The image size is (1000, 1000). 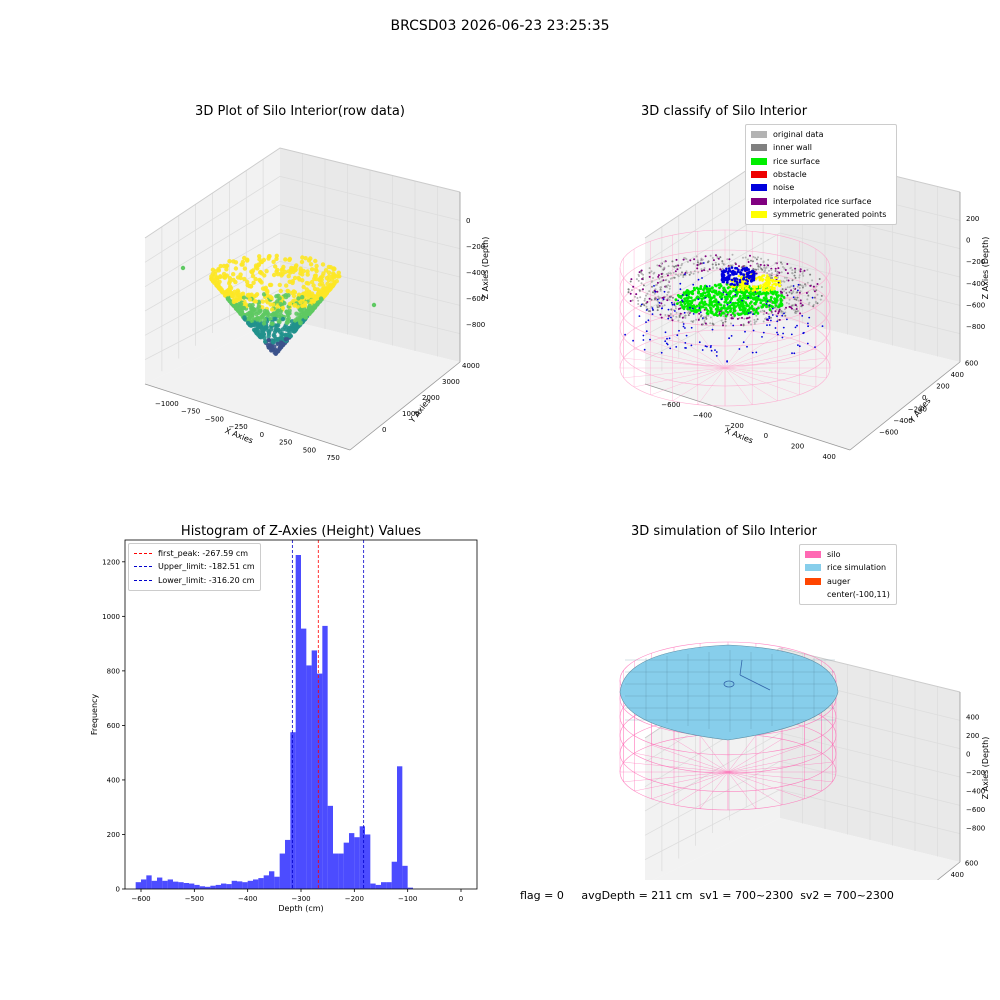 What do you see at coordinates (821, 161) in the screenshot?
I see `legend-entry: rice surface` at bounding box center [821, 161].